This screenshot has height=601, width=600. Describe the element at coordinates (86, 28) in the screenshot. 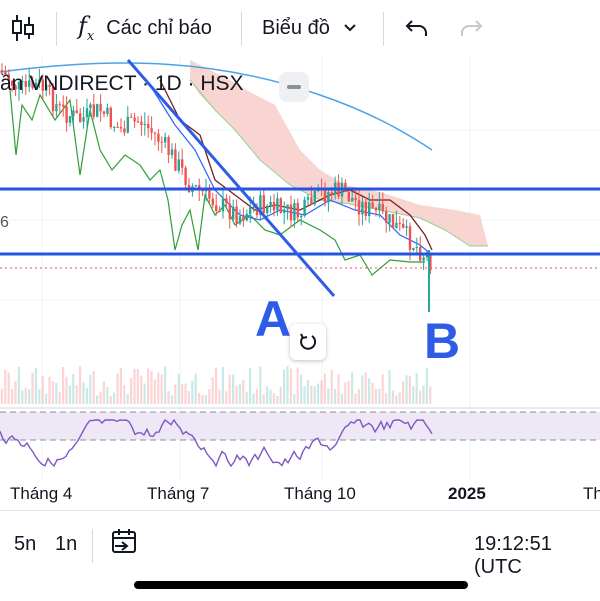

I see `fx-icon: fx` at that location.